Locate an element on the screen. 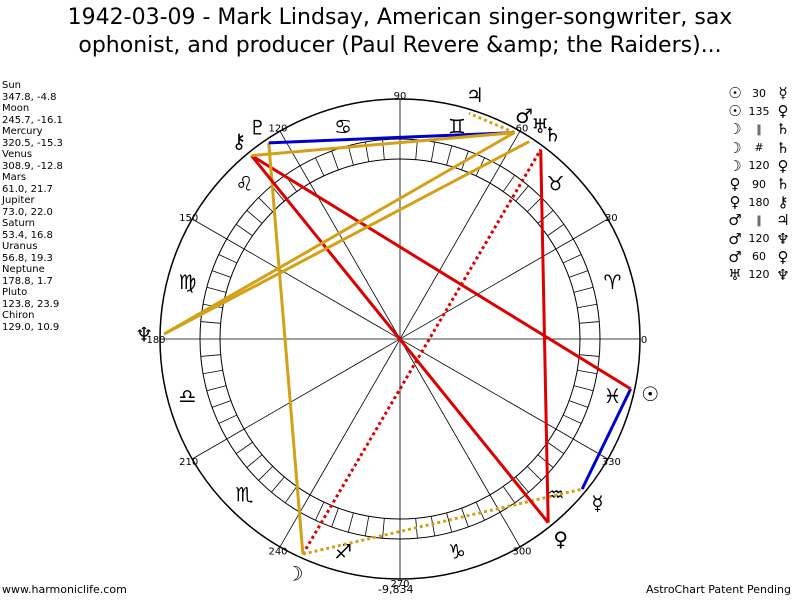  degree-label: 210 is located at coordinates (188, 462).